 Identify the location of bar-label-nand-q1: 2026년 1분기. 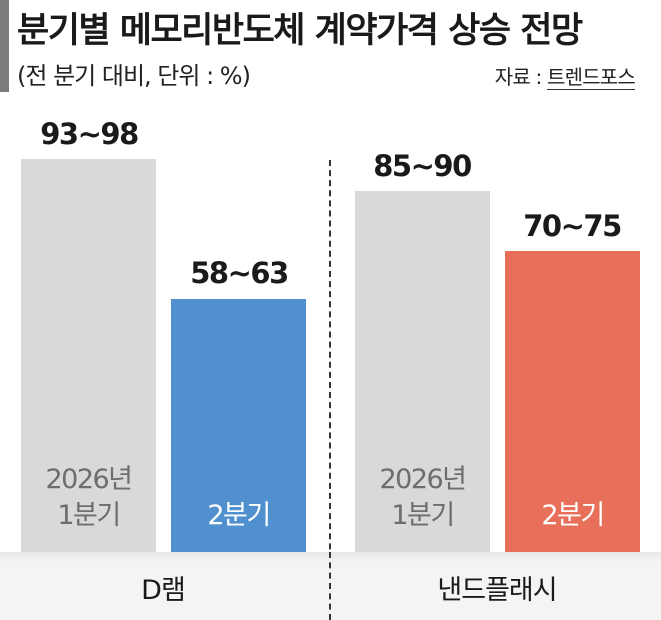
(423, 497).